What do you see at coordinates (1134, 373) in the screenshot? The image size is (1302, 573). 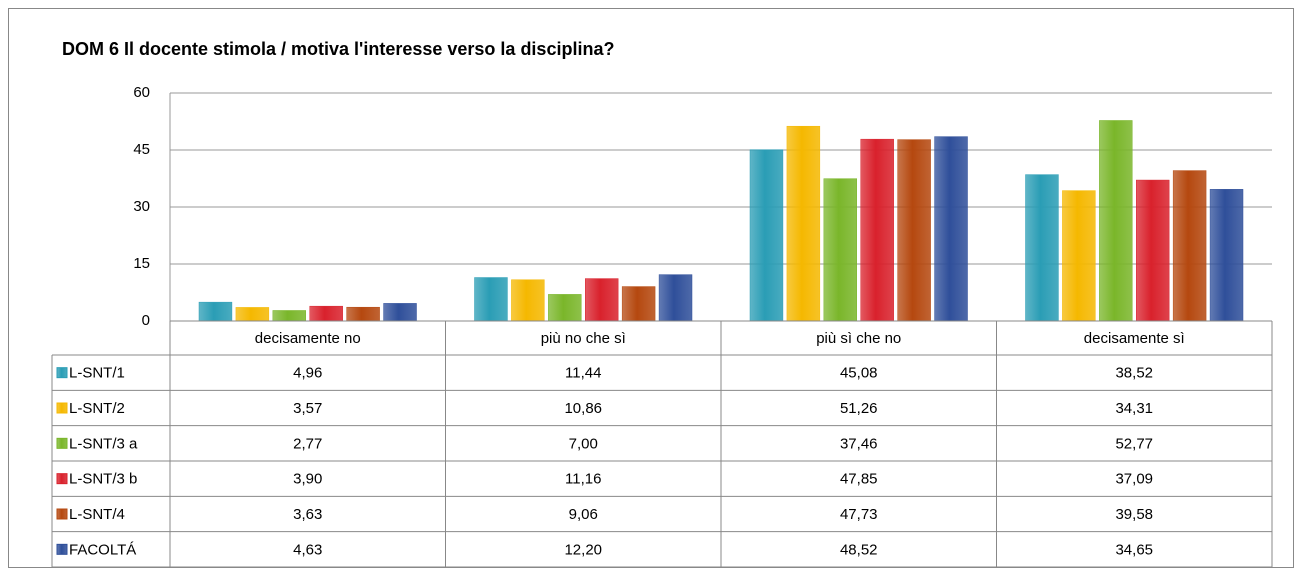 I see `table-value: 38,52` at bounding box center [1134, 373].